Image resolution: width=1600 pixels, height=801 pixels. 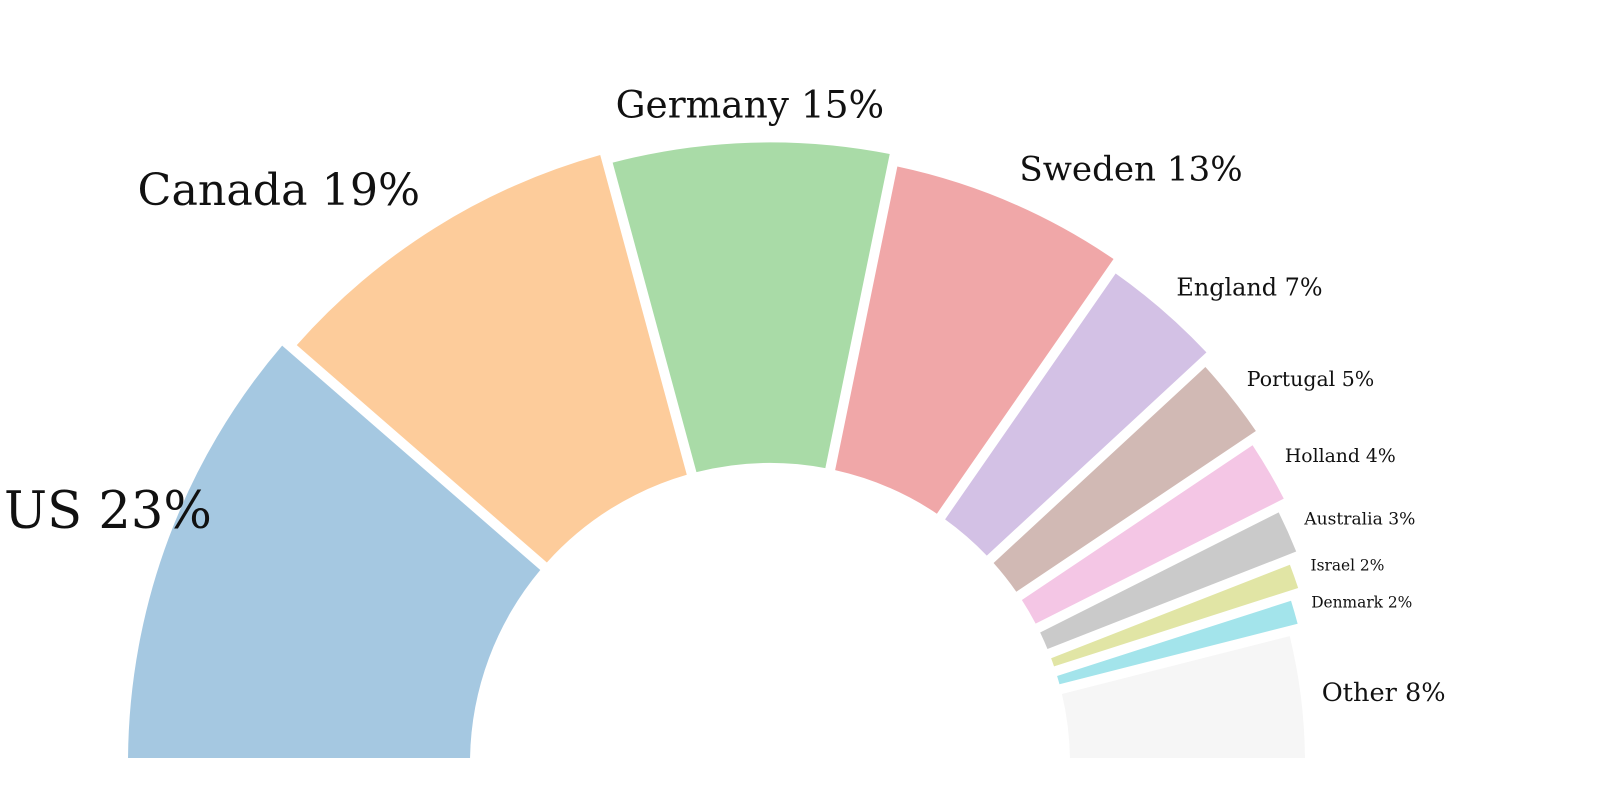 I want to click on slice-germany, so click(x=751, y=307).